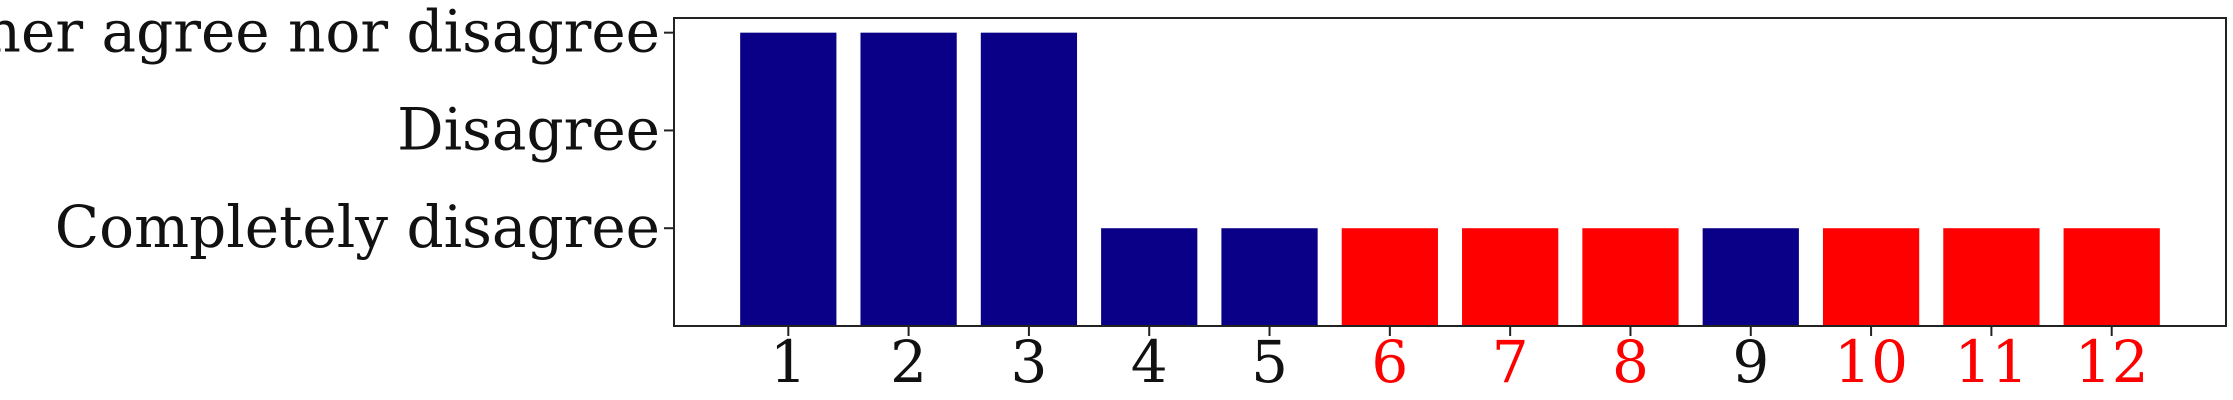  What do you see at coordinates (1459, 361) in the screenshot?
I see `x-axis: 1 2 3 4 5 6 7 8 9 10 11 12` at bounding box center [1459, 361].